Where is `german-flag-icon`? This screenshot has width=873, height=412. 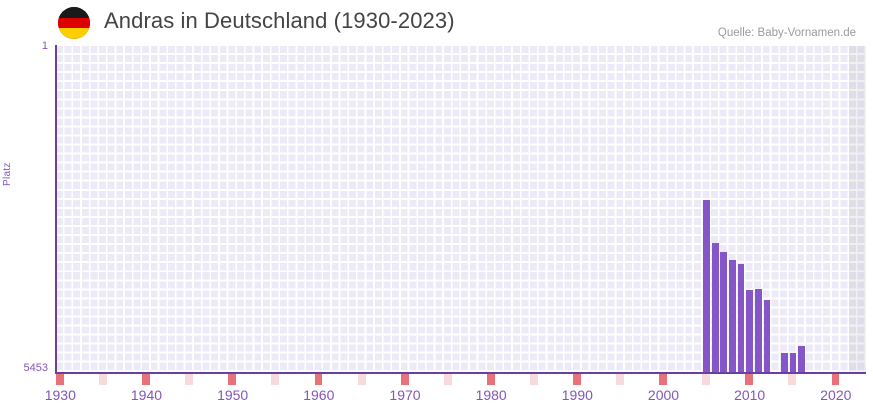 german-flag-icon is located at coordinates (74, 23).